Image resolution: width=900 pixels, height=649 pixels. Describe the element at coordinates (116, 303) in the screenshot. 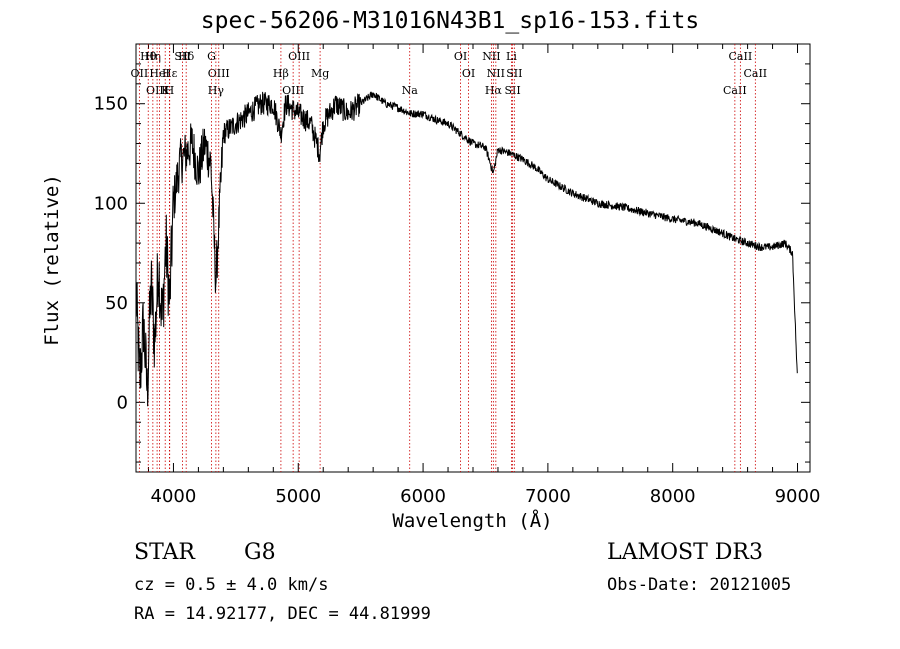

I see `y-tick-label: 50` at that location.